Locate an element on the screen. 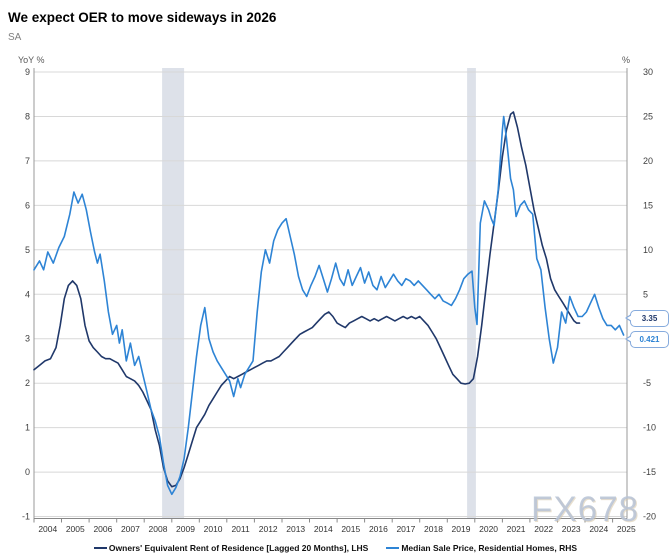 The width and height of the screenshot is (671, 560). x-axis-year-label: 2021 is located at coordinates (516, 529).